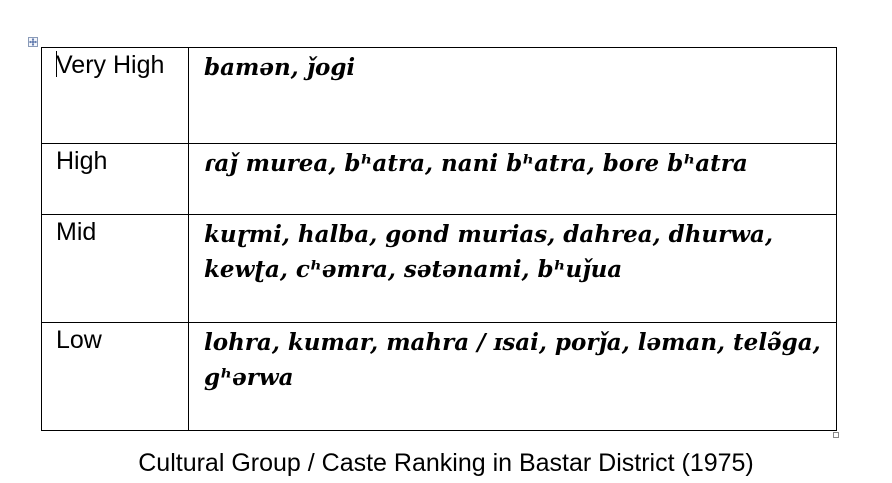 This screenshot has width=892, height=483. I want to click on text-cursor, so click(56, 64).